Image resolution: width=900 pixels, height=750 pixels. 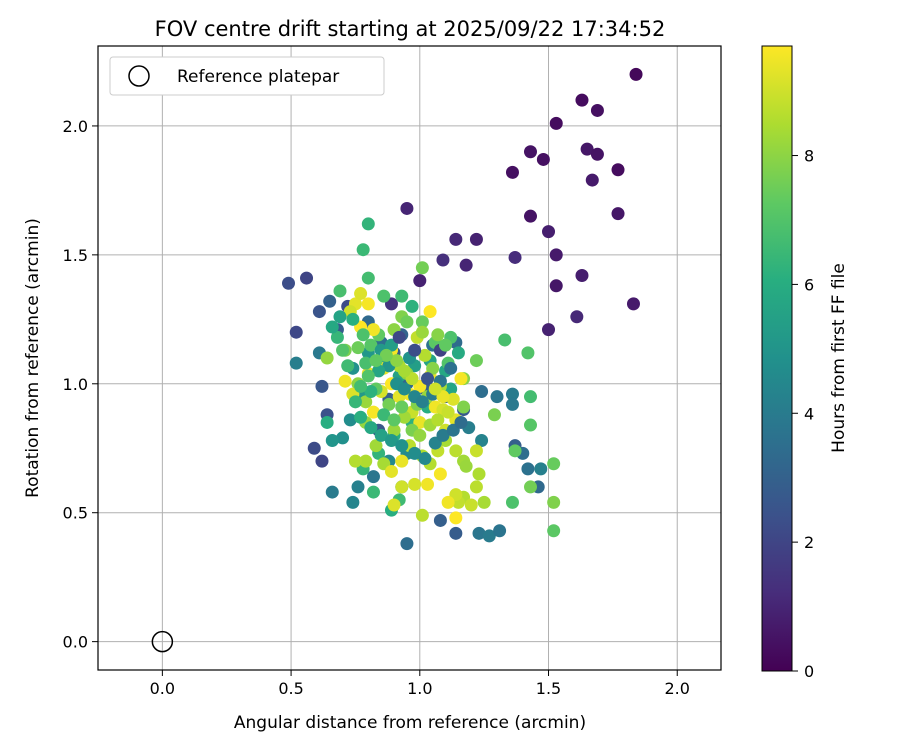 I want to click on y-tick-label: 1.0, so click(x=75, y=384).